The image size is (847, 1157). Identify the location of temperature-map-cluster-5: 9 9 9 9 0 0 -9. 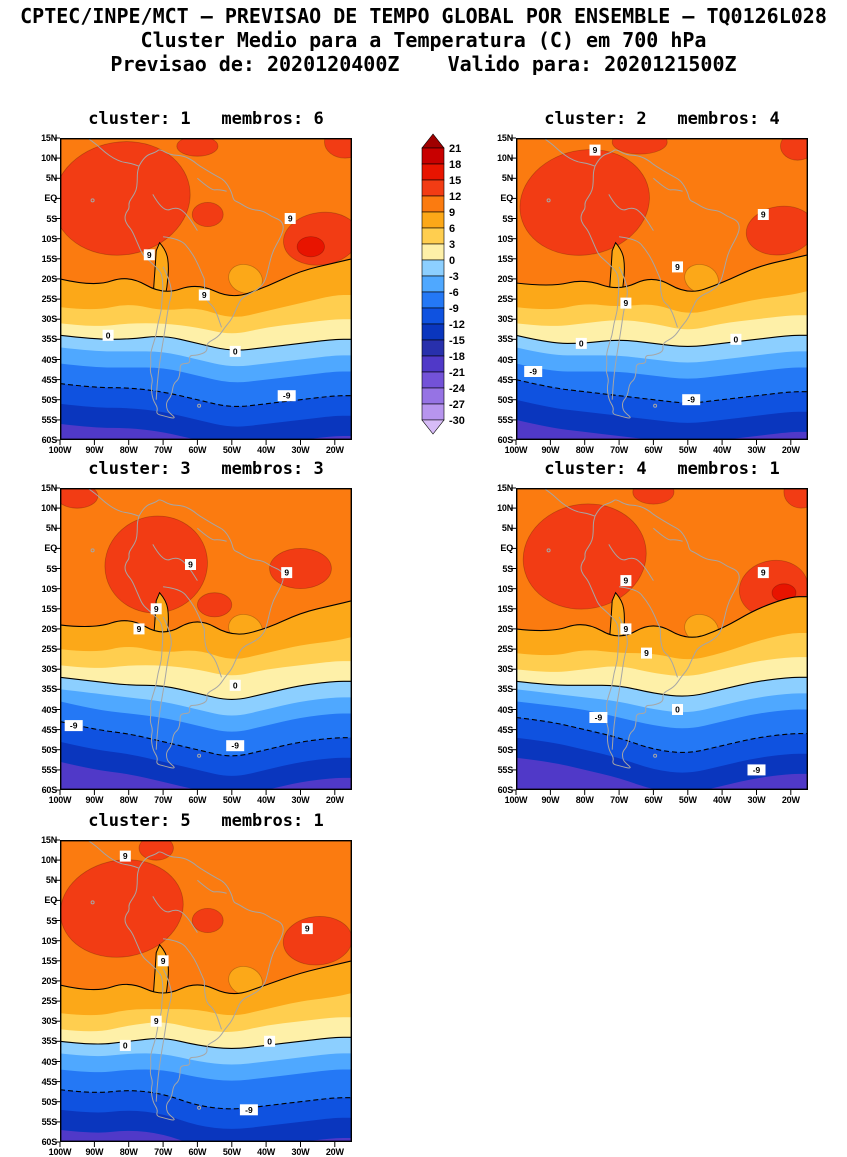
(204, 993).